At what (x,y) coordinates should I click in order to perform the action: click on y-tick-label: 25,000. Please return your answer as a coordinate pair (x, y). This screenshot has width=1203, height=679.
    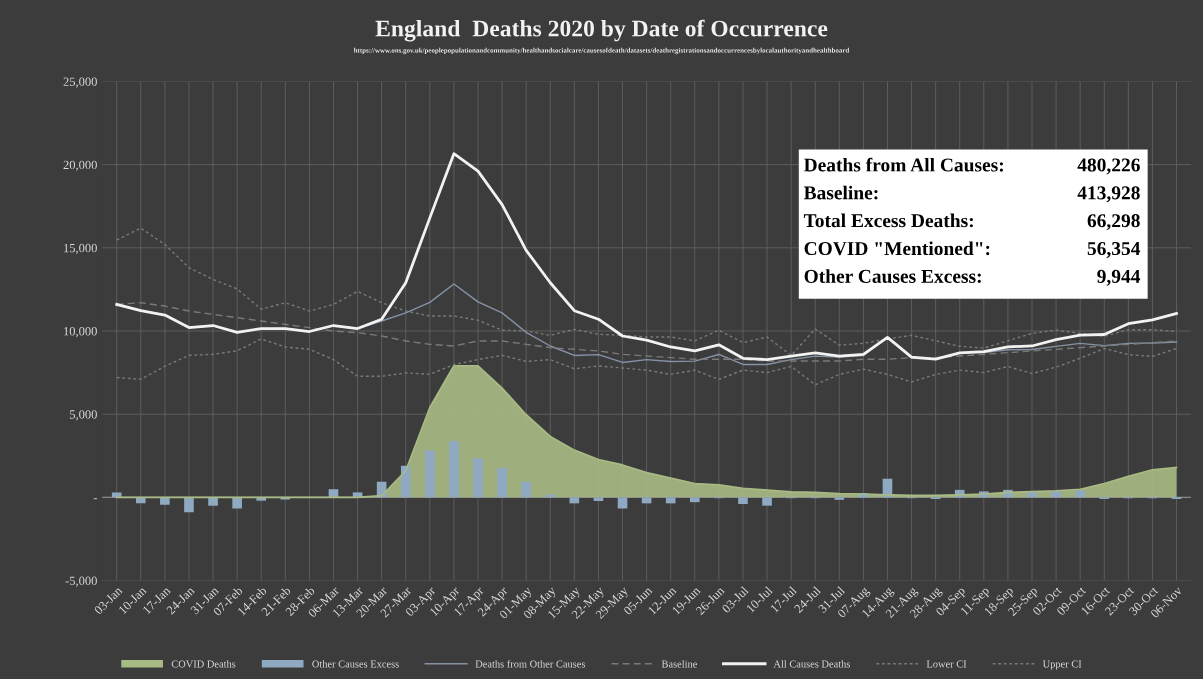
    Looking at the image, I should click on (80, 82).